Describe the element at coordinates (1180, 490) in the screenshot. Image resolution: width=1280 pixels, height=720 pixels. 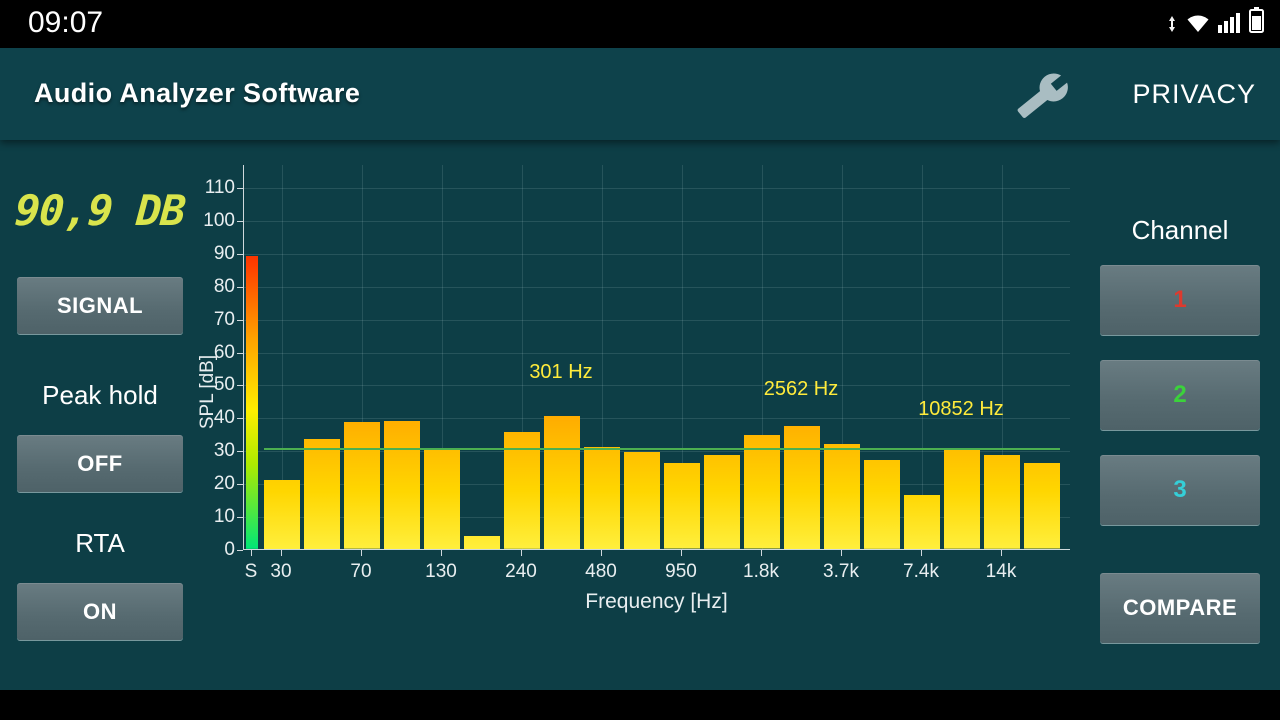
I see `channel-3-button: 3` at that location.